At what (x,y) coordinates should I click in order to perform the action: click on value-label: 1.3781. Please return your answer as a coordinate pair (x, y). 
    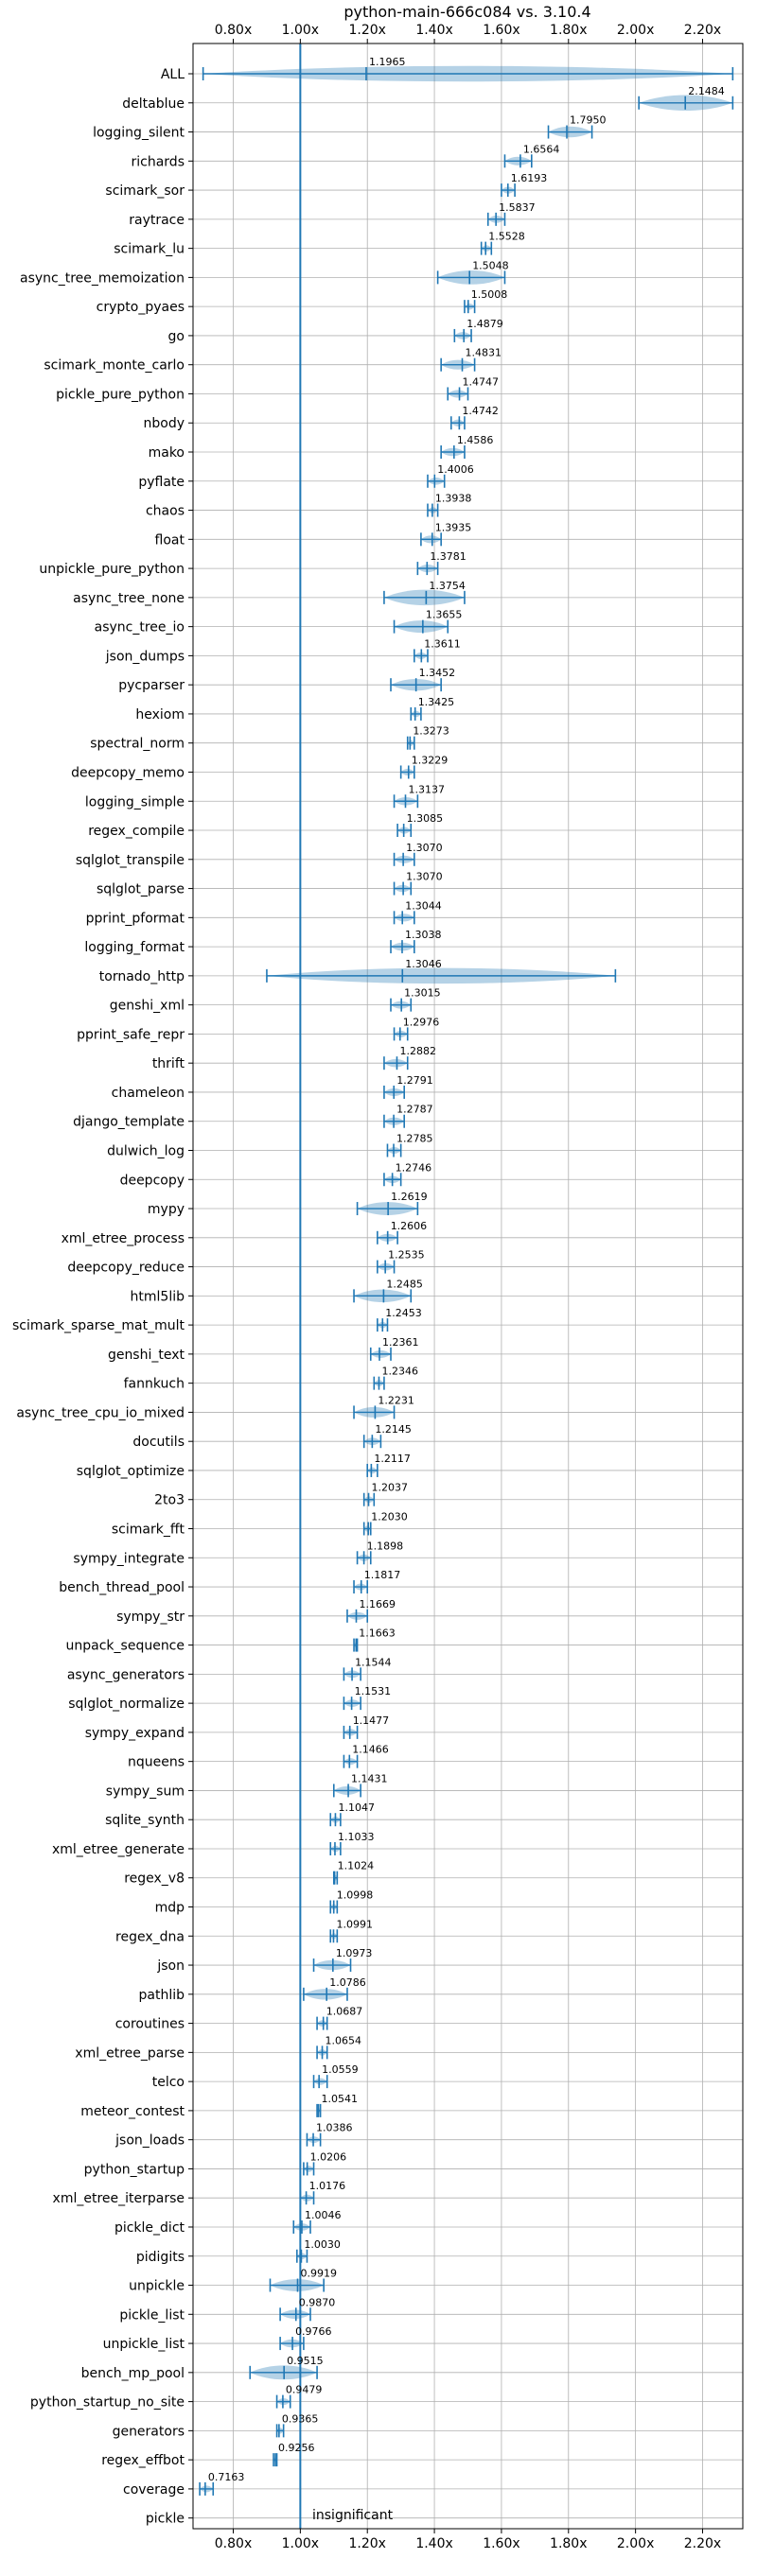
    Looking at the image, I should click on (449, 556).